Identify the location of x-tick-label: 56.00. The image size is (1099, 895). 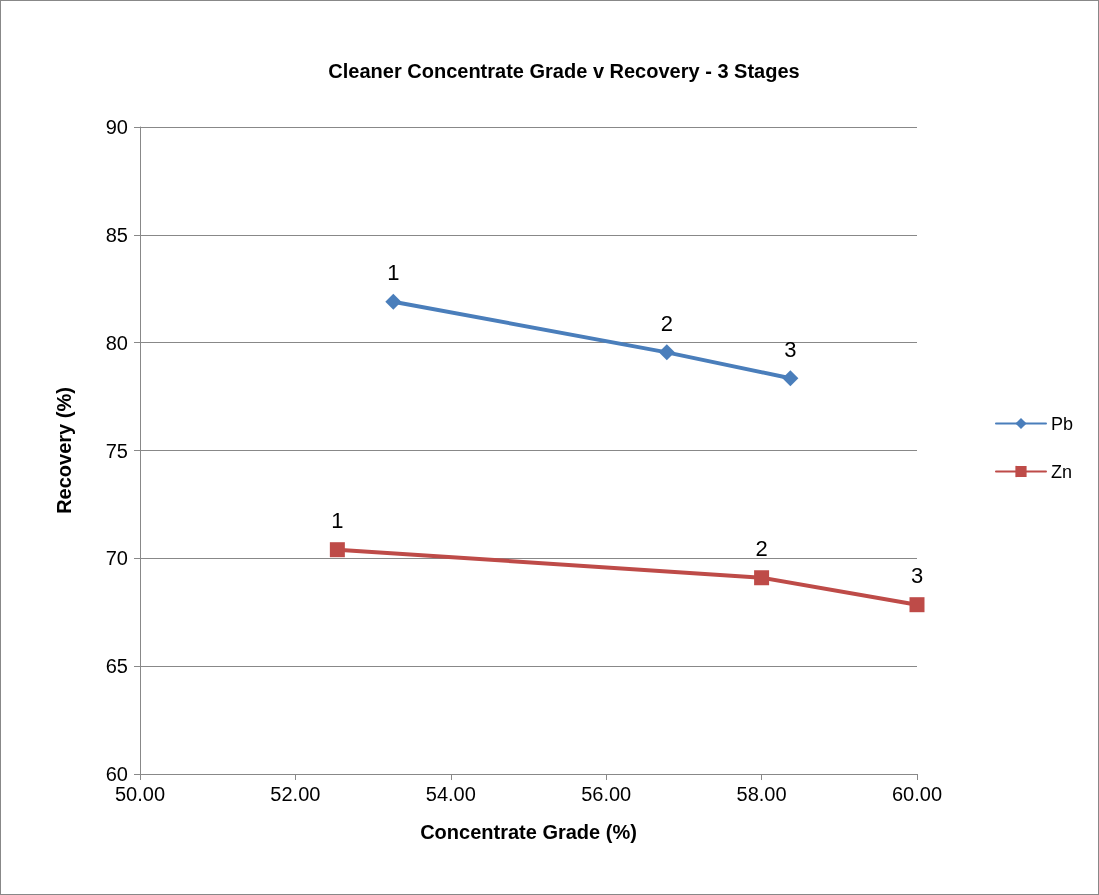
(606, 794).